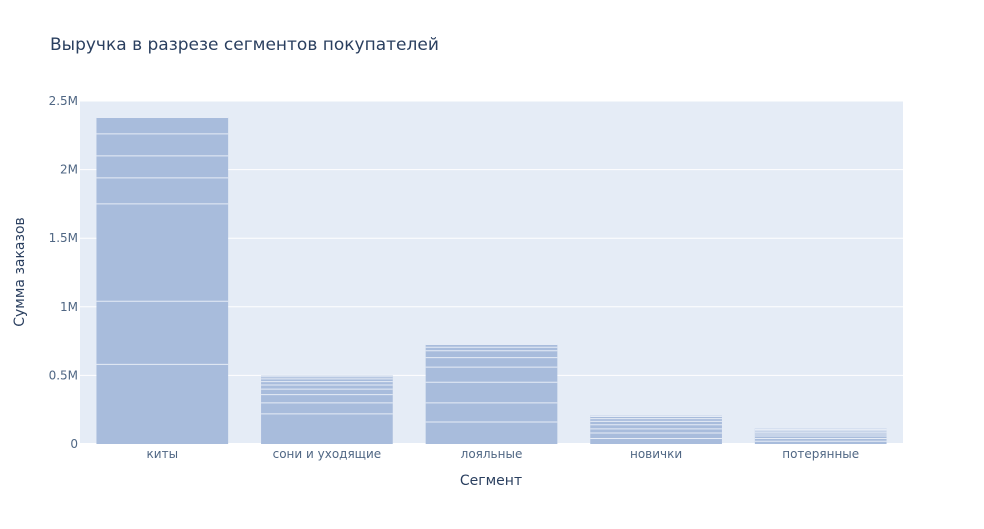  I want to click on y-tick-label: 0, so click(74, 444).